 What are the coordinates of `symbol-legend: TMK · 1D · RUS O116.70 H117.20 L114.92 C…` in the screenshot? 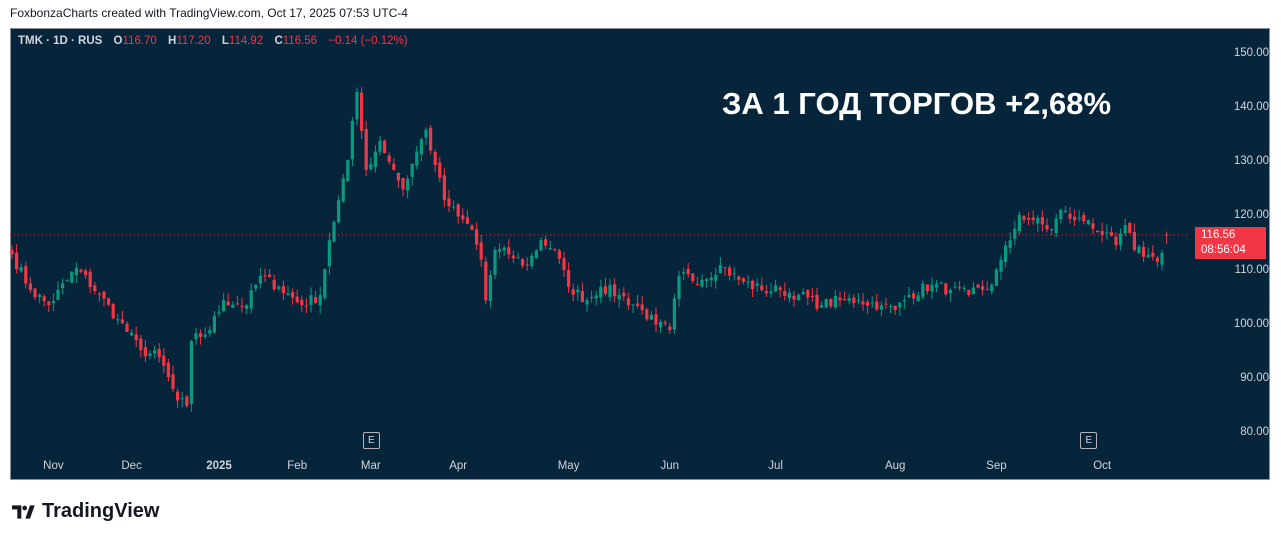 It's located at (213, 41).